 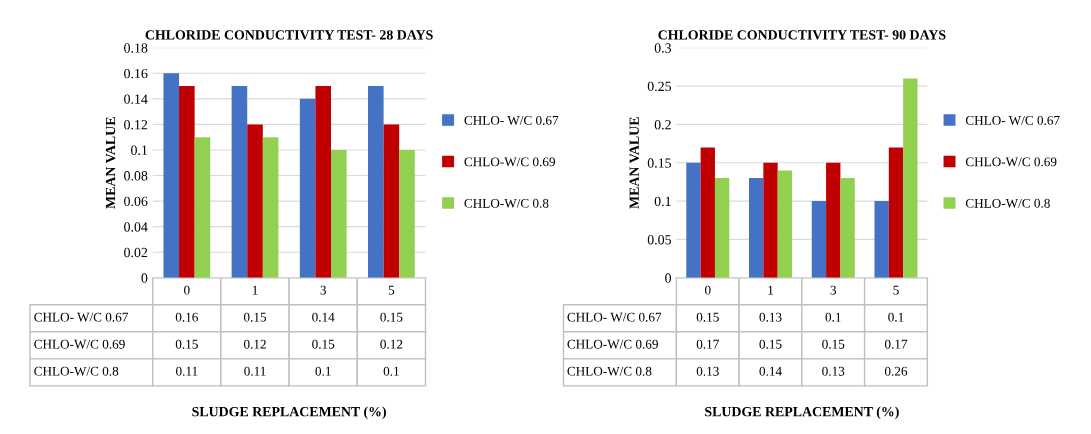 What do you see at coordinates (186, 317) in the screenshot?
I see `data-label: 0.16` at bounding box center [186, 317].